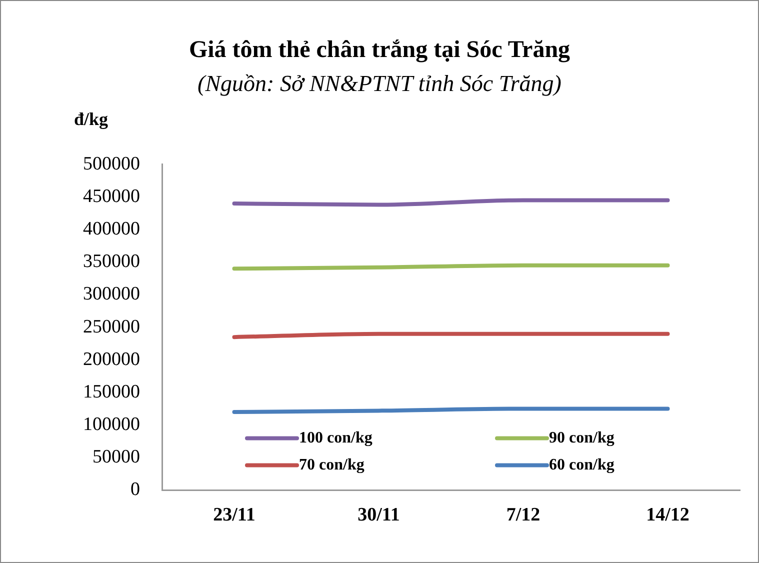  I want to click on y-tick-label: 400000, so click(111, 229).